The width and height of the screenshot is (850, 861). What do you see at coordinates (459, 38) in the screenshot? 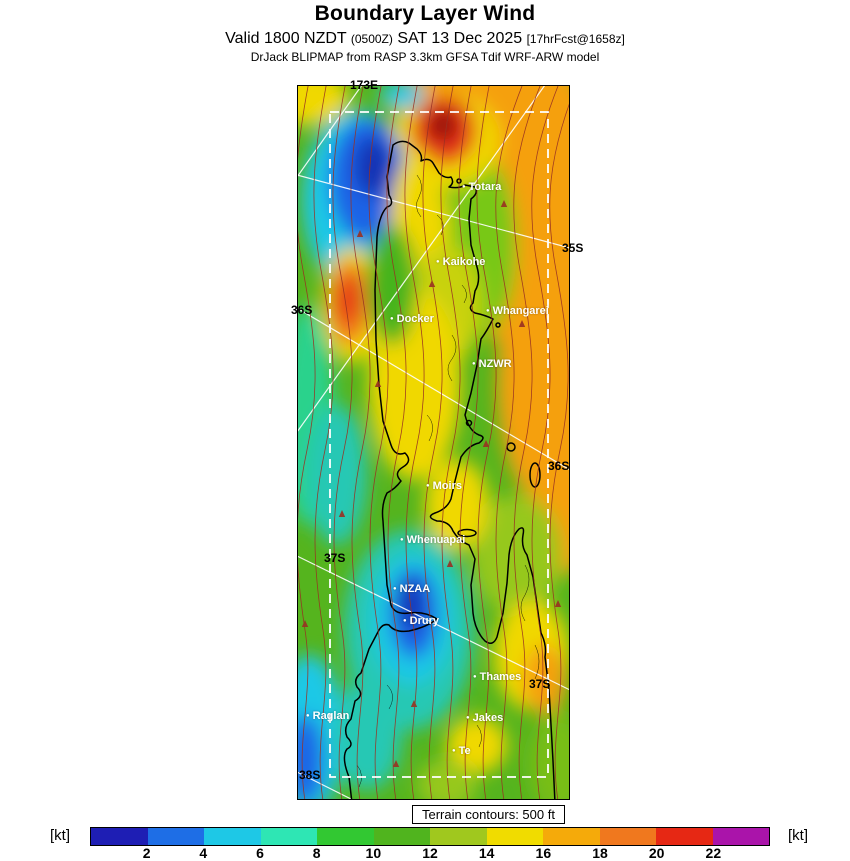
I see `valid-time-date: SAT 13 Dec 2025` at bounding box center [459, 38].